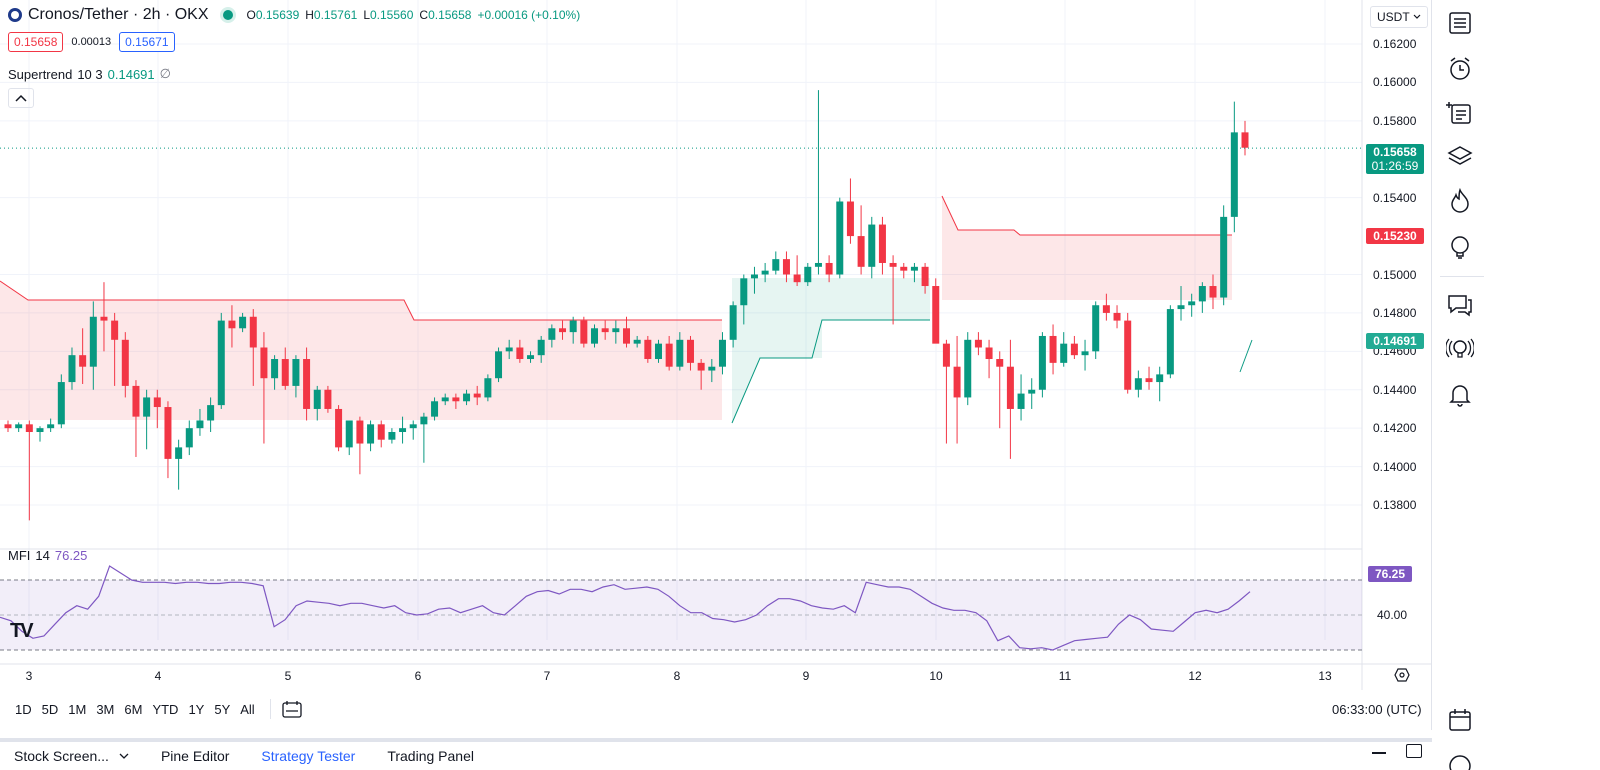 This screenshot has width=1600, height=770. Describe the element at coordinates (15, 15) in the screenshot. I see `okx-logo-icon` at that location.